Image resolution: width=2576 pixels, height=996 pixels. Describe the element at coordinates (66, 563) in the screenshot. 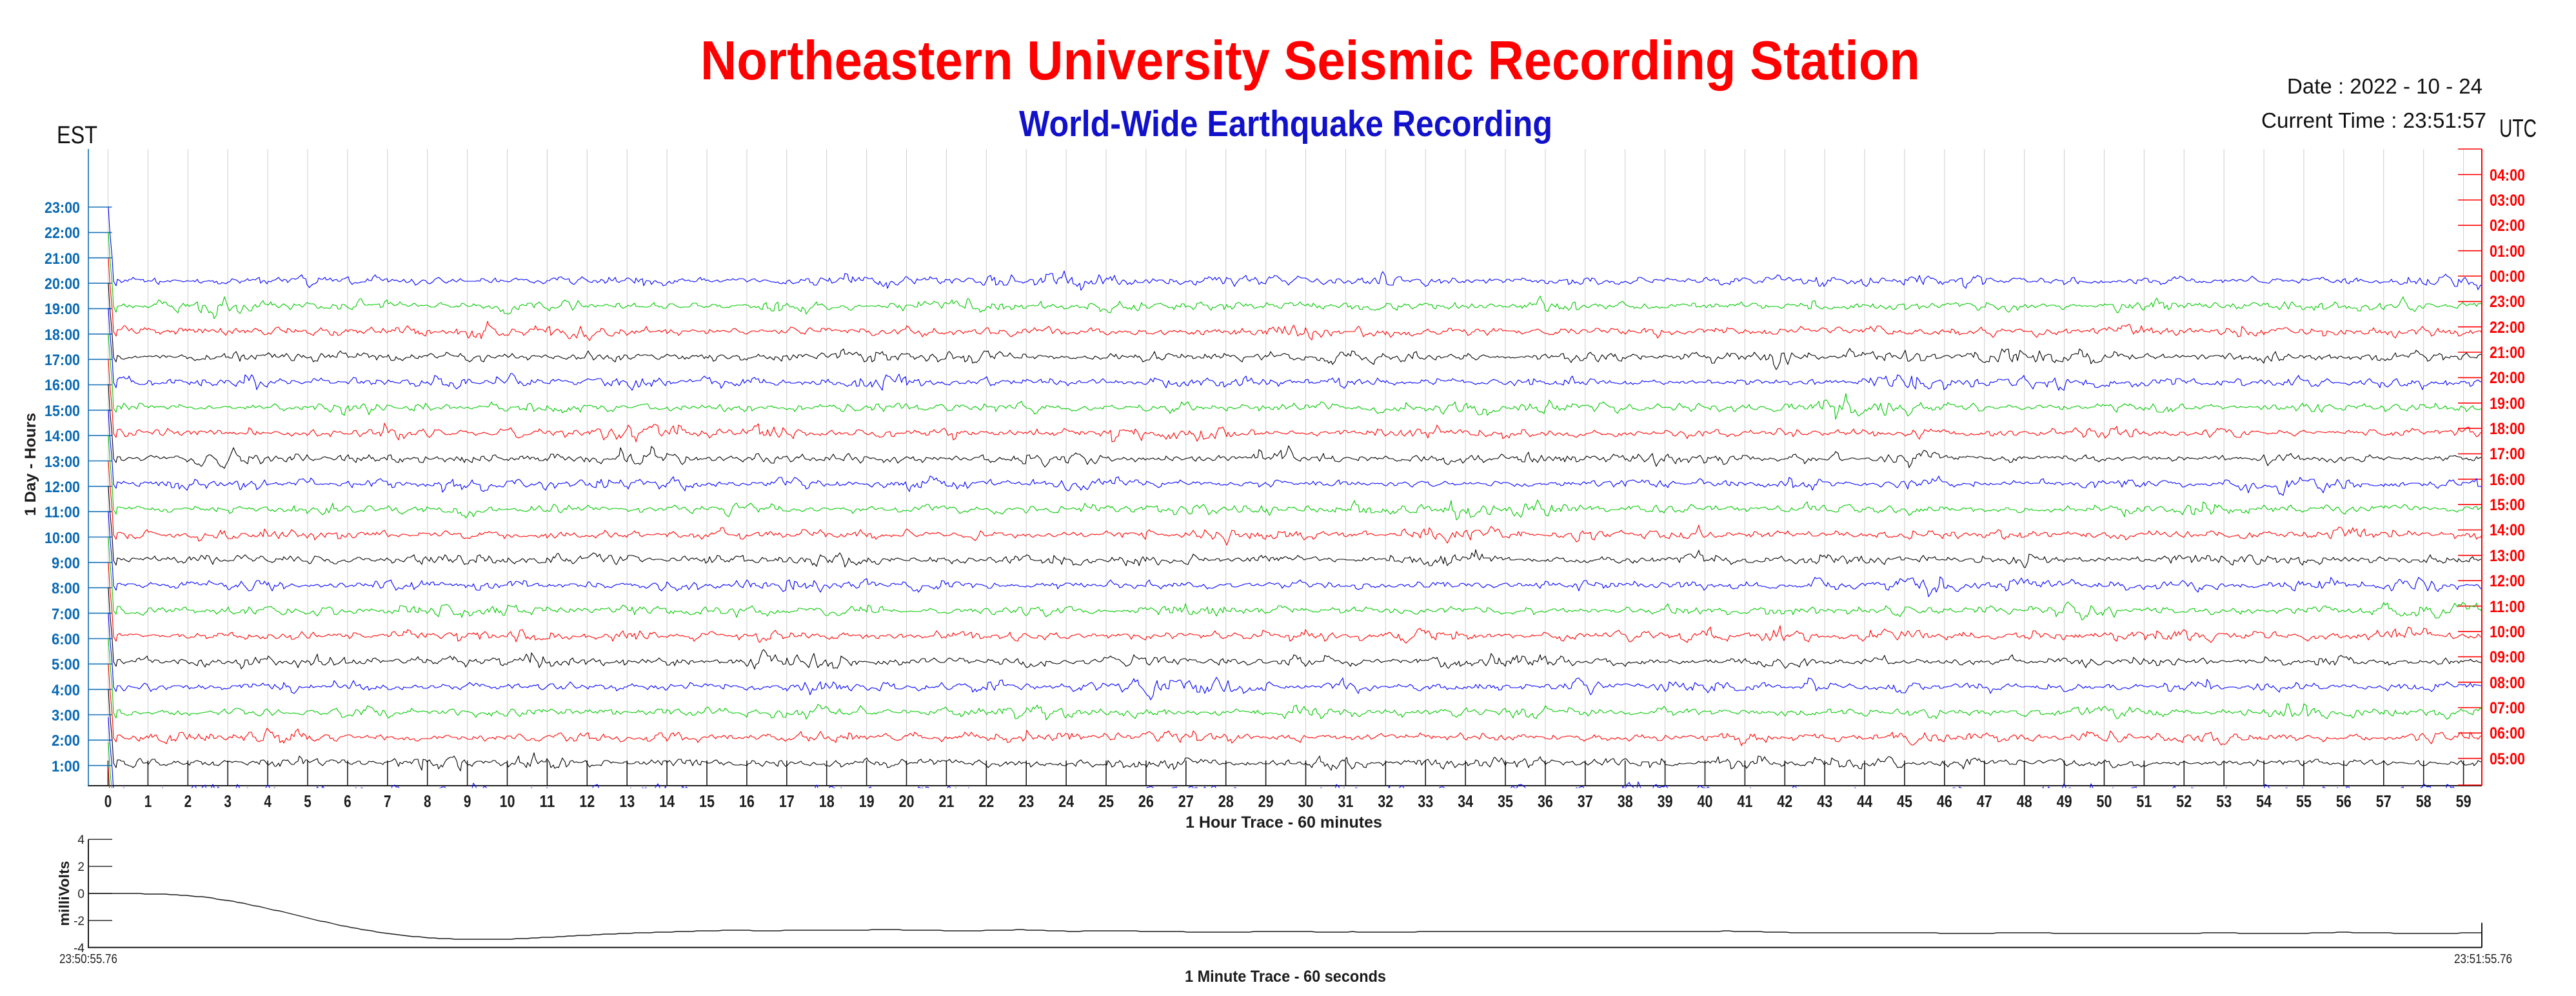

I see `svg-text: 9:00` at that location.